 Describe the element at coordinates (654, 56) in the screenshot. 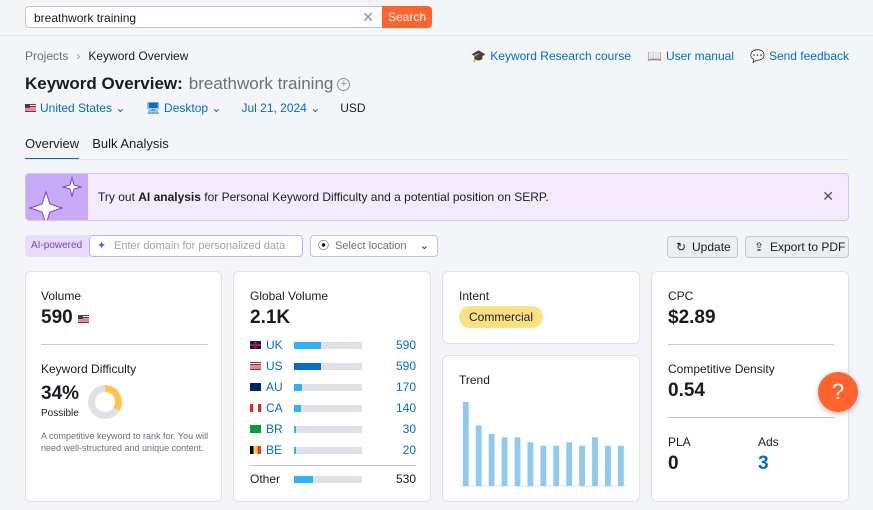

I see `book-icon: 📖` at that location.